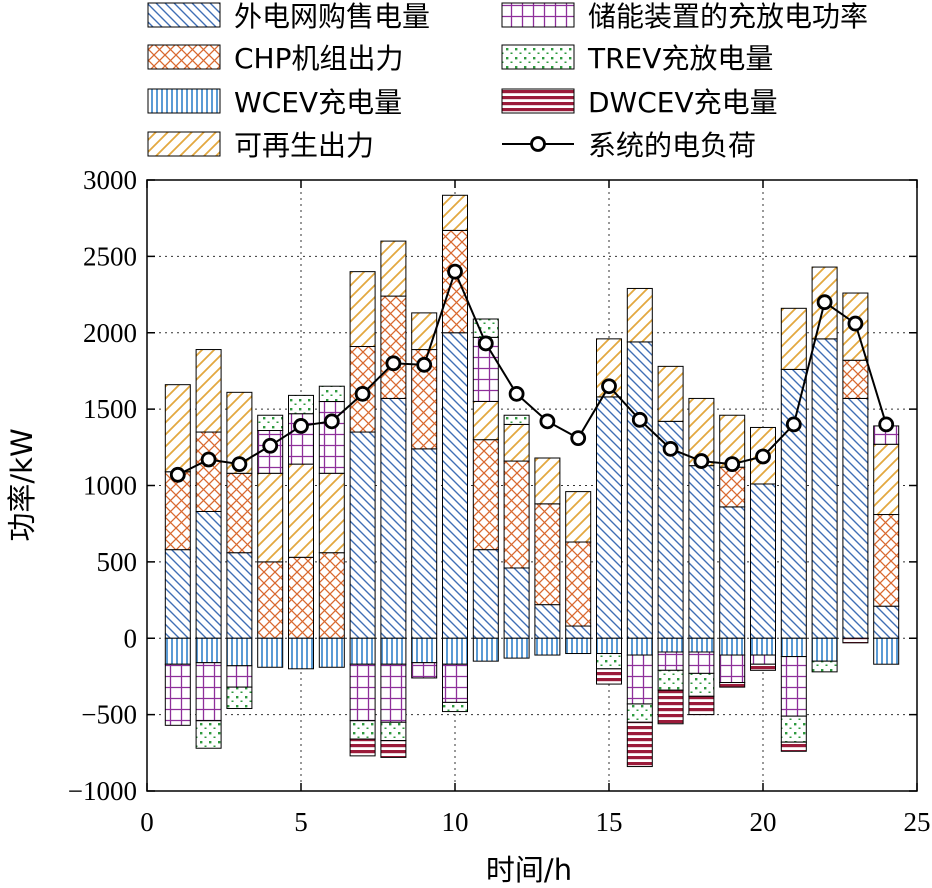 The image size is (932, 888). What do you see at coordinates (110, 333) in the screenshot?
I see `y-tick-label: 2000` at bounding box center [110, 333].